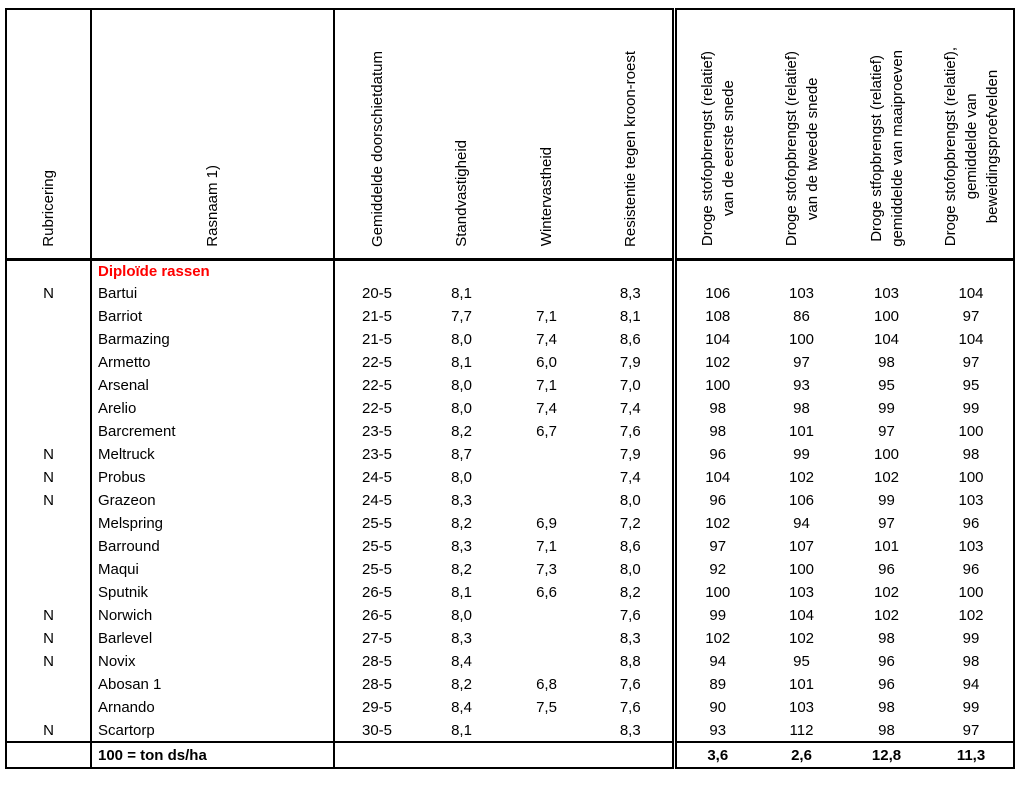  Describe the element at coordinates (801, 408) in the screenshot. I see `value-cell-ds-tweede-snede: 98` at that location.